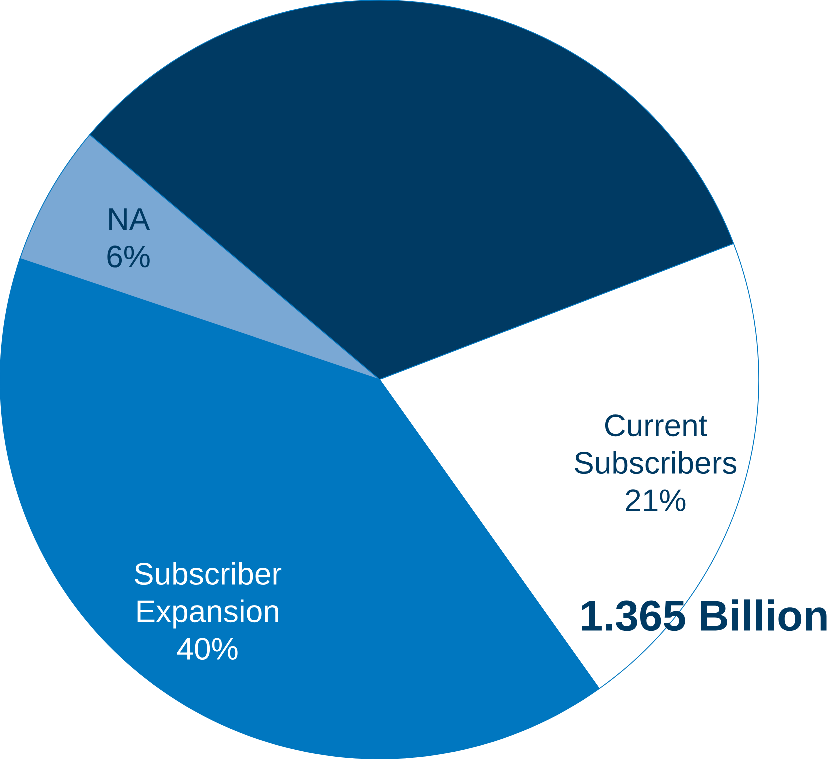 Image resolution: width=833 pixels, height=759 pixels. What do you see at coordinates (656, 501) in the screenshot?
I see `data-label: 21%` at bounding box center [656, 501].